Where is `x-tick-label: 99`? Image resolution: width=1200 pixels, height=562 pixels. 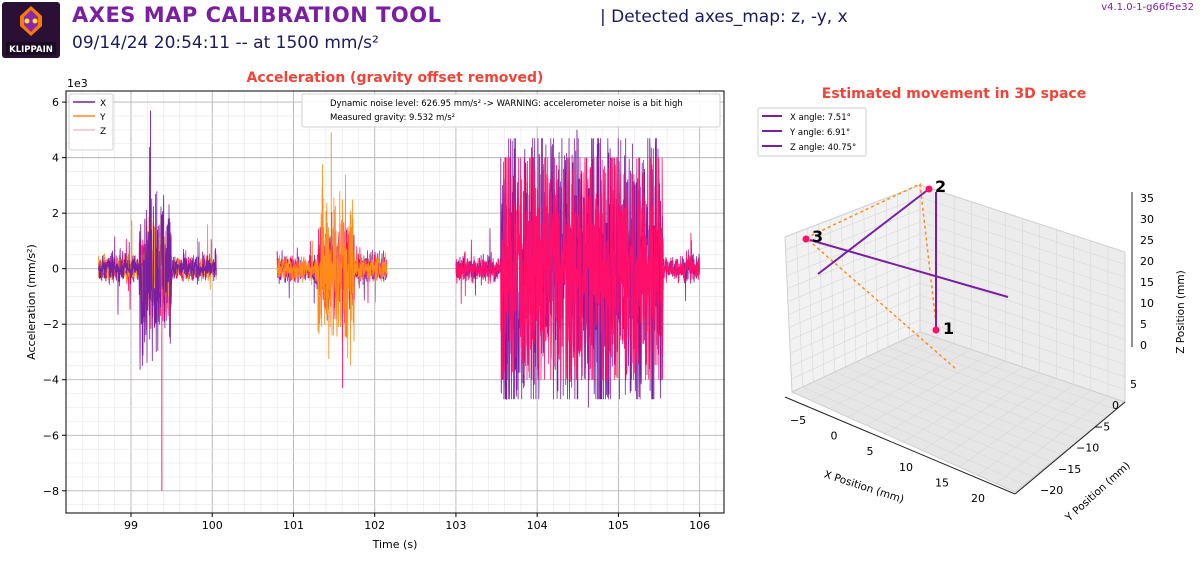 x-tick-label: 99 is located at coordinates (131, 525).